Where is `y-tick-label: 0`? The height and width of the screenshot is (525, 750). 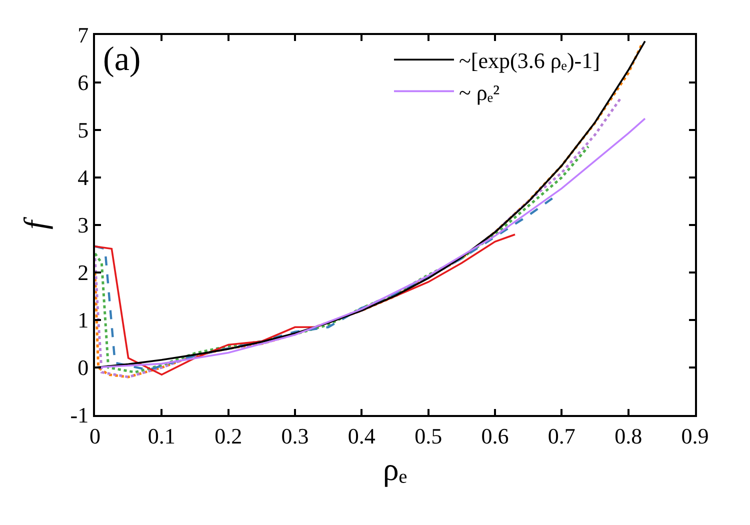
y-tick-label: 0 is located at coordinates (83, 367).